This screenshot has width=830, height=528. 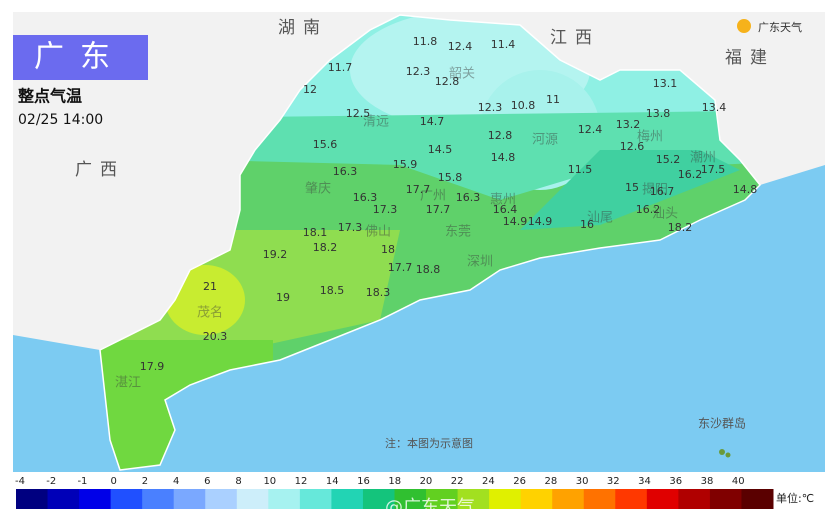 What do you see at coordinates (745, 189) in the screenshot?
I see `temperature-reading: 14.8` at bounding box center [745, 189].